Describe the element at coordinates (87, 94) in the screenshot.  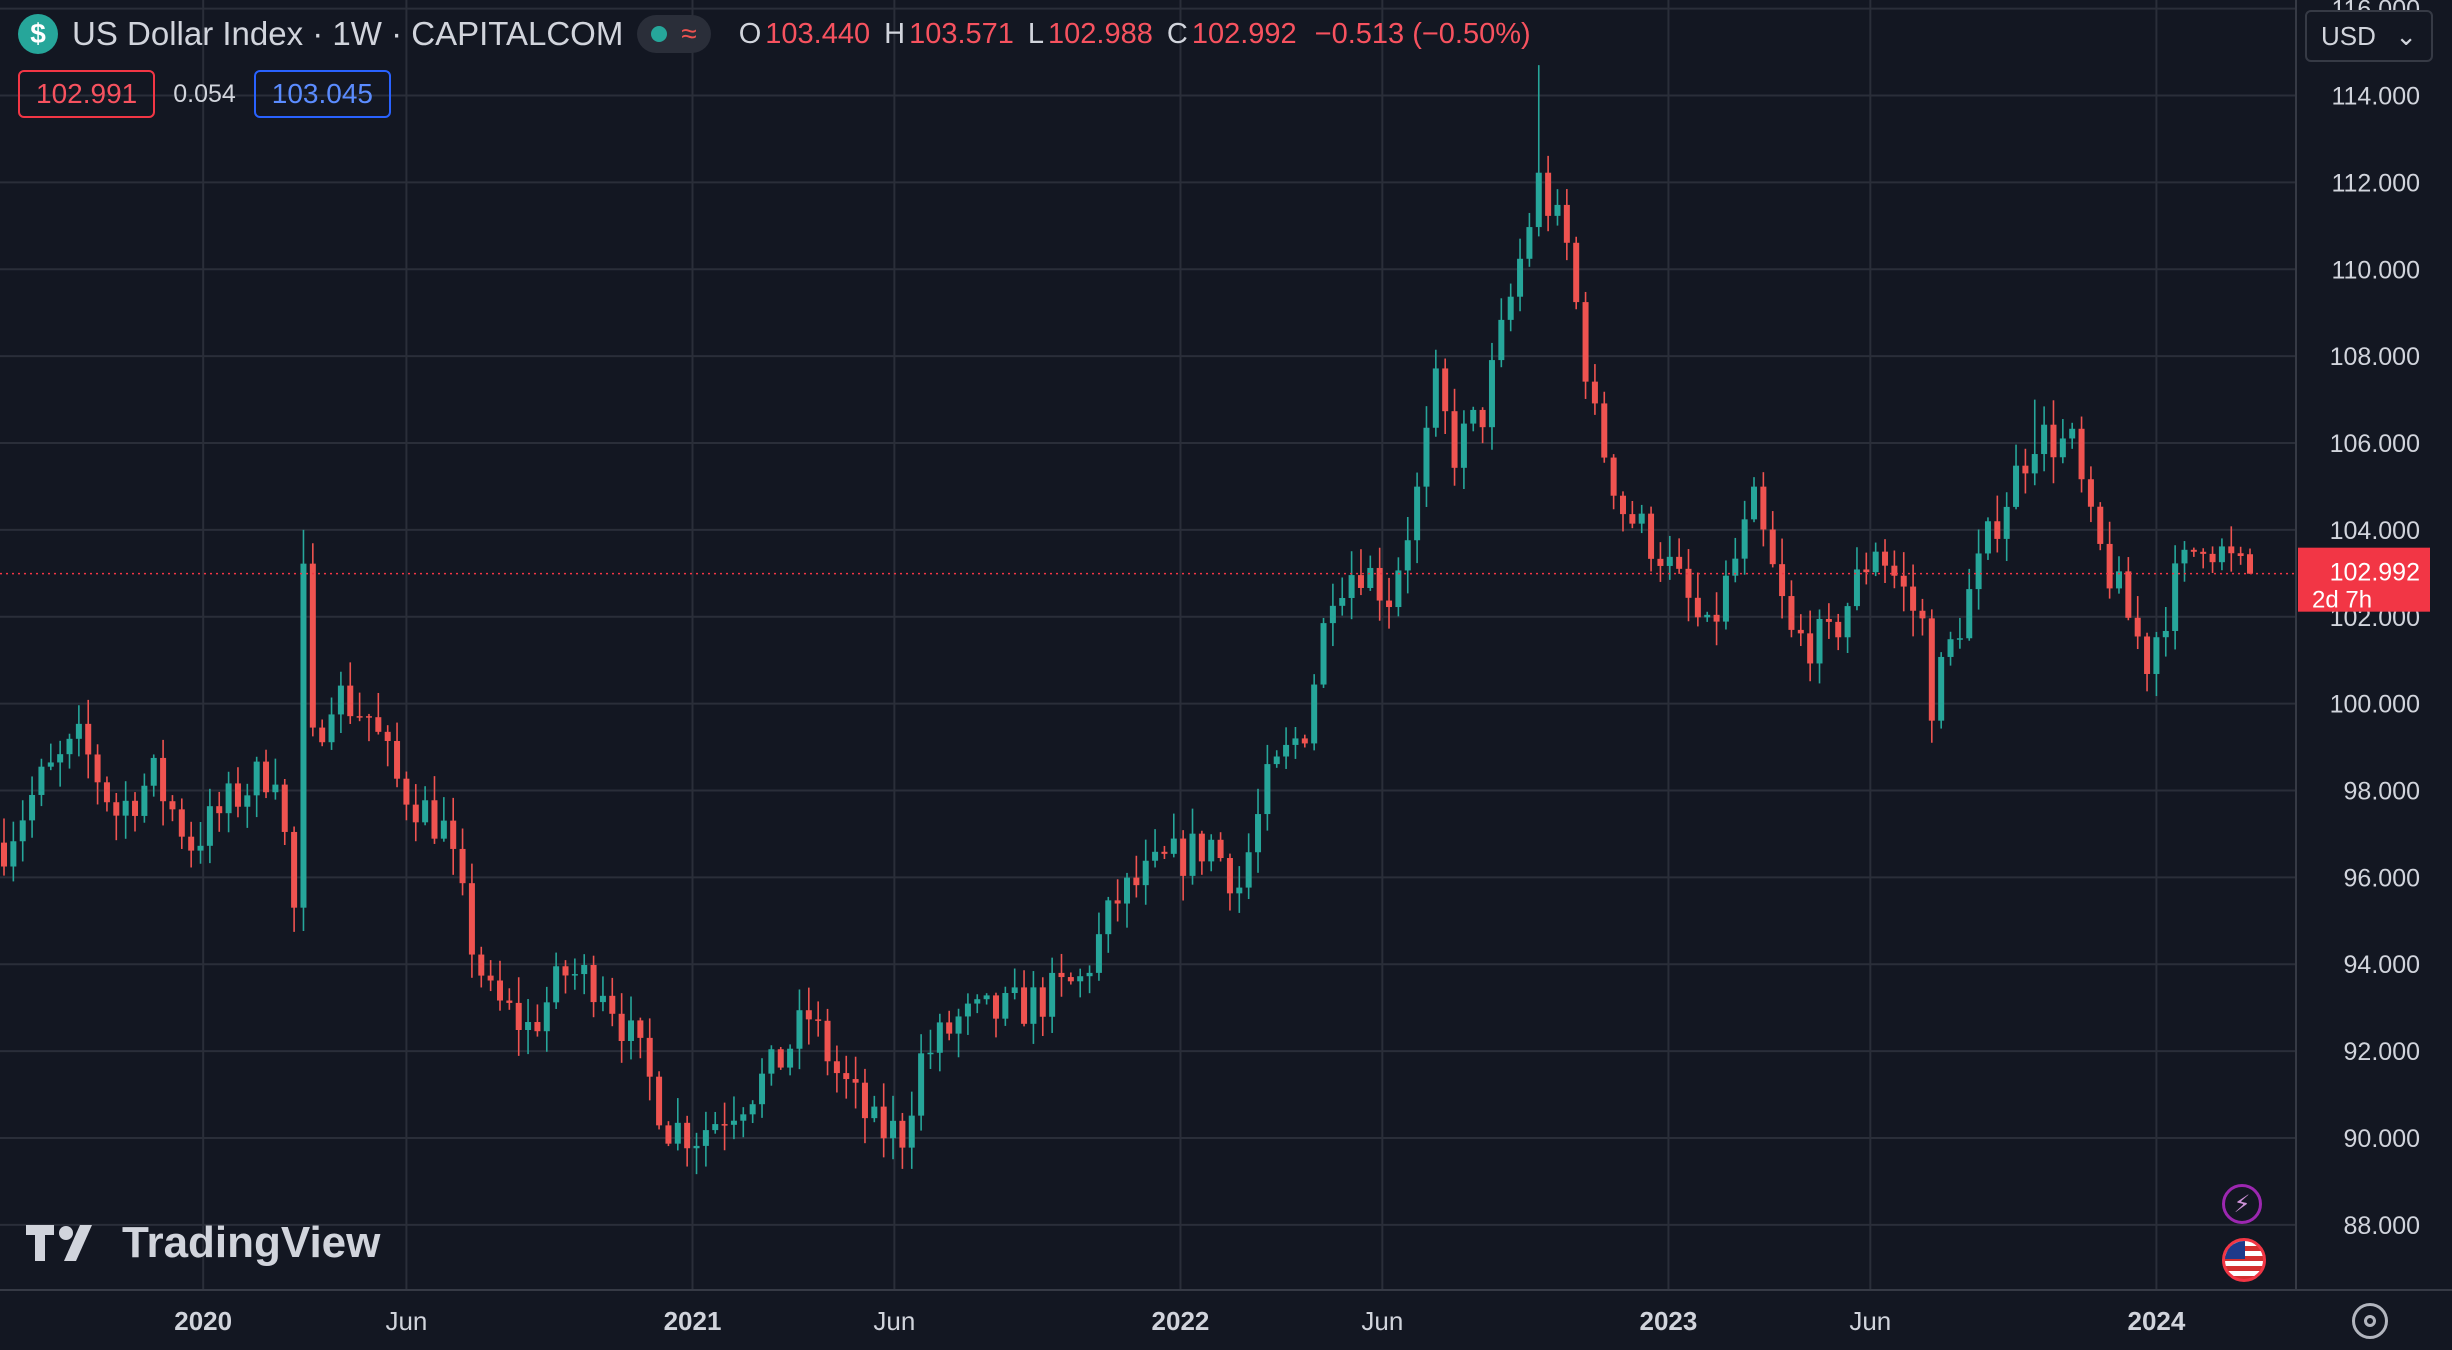
I see `sell-price-button: 102.991` at that location.